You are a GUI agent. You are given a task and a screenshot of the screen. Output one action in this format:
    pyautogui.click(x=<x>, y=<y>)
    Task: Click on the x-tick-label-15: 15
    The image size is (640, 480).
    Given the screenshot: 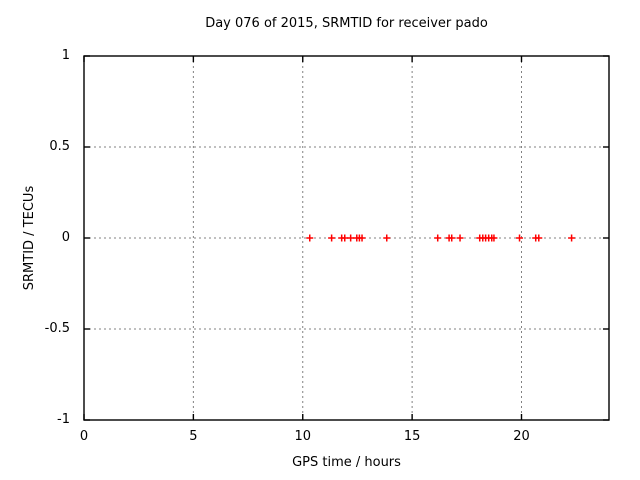 What is the action you would take?
    pyautogui.click(x=412, y=436)
    